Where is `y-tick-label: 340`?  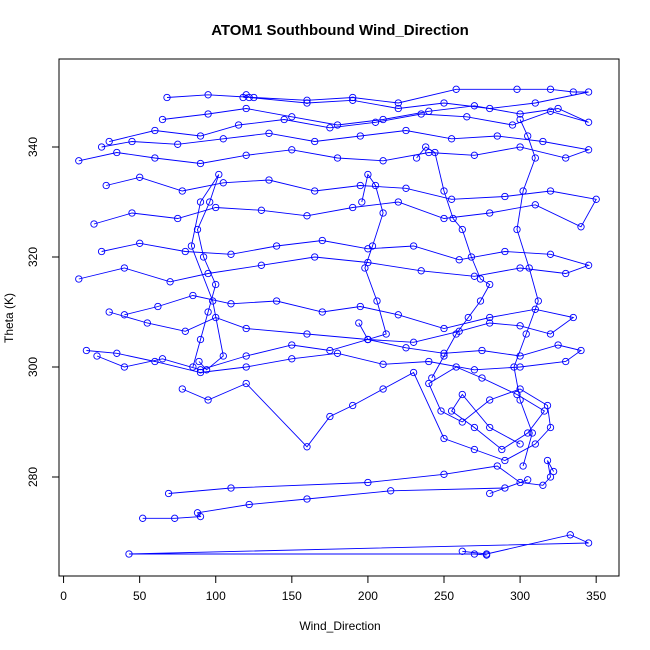
y-tick-label: 340 is located at coordinates (33, 147).